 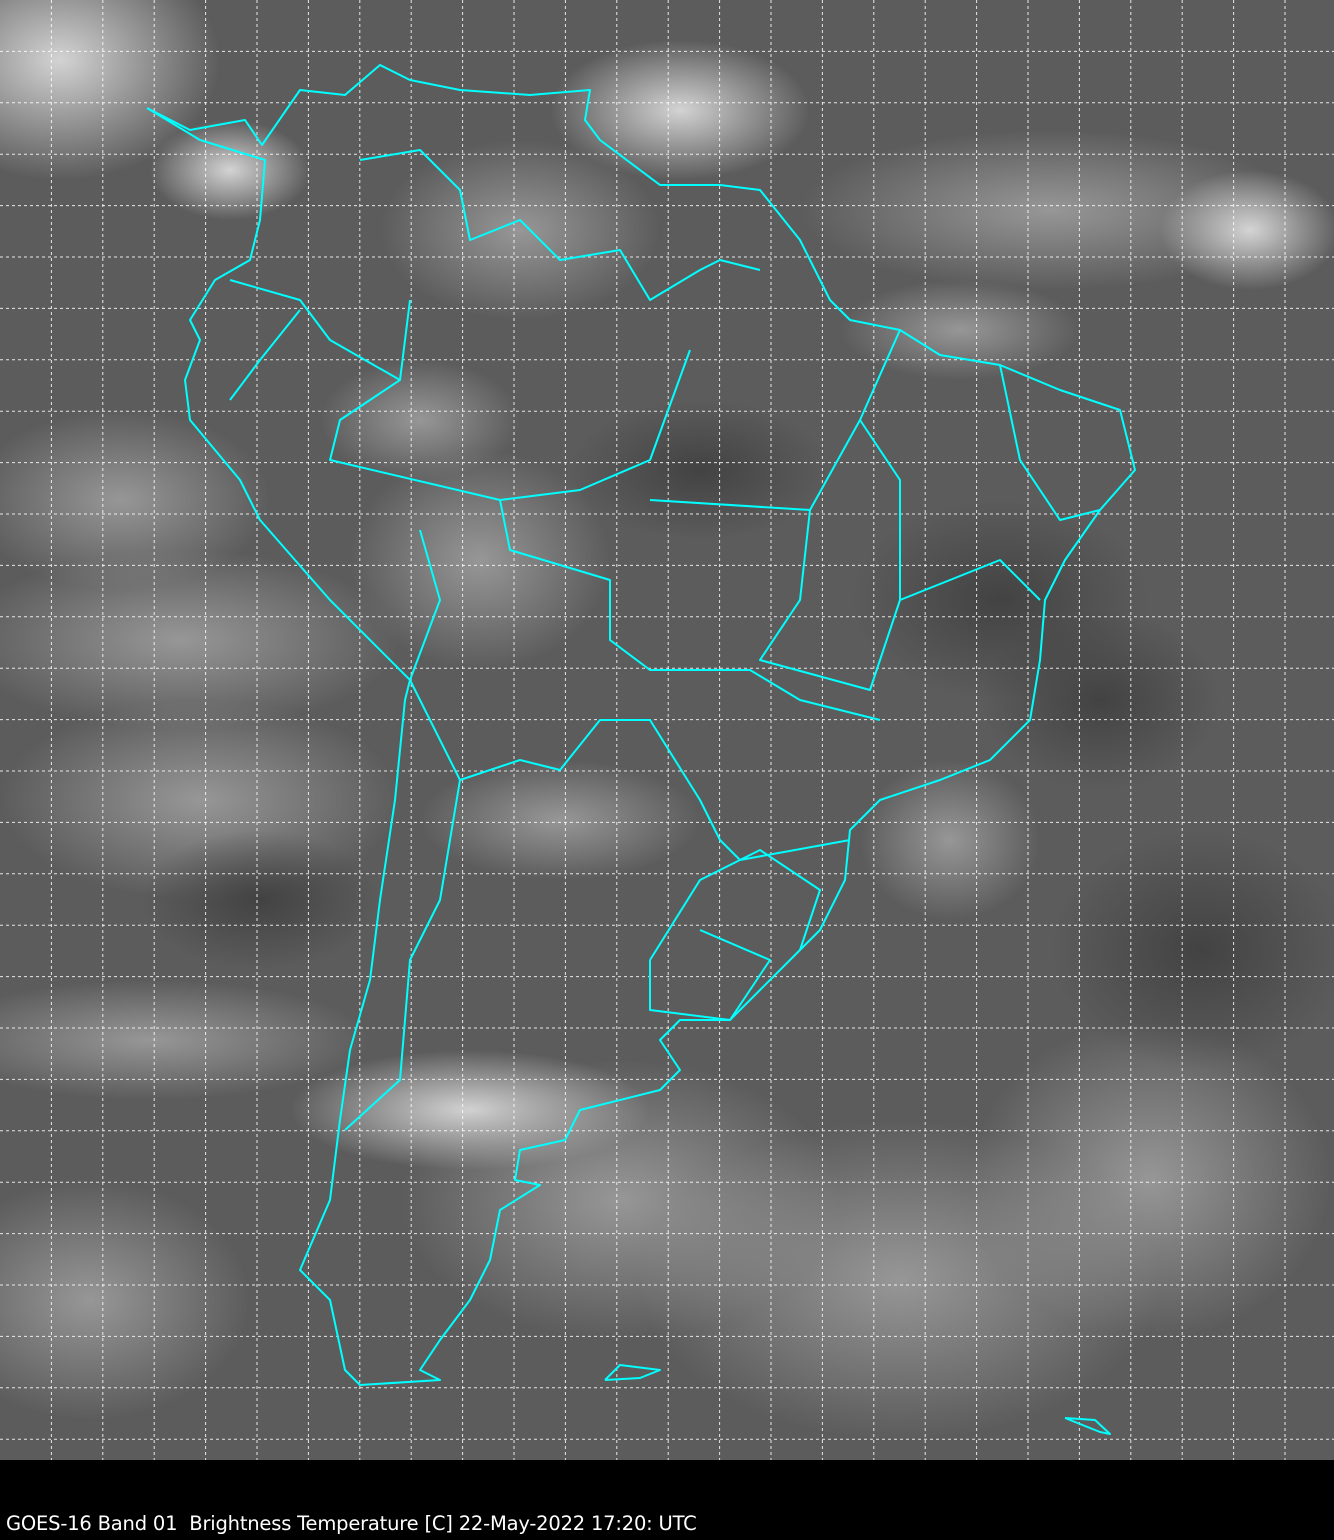 What do you see at coordinates (632, 1372) in the screenshot?
I see `falkland-islands` at bounding box center [632, 1372].